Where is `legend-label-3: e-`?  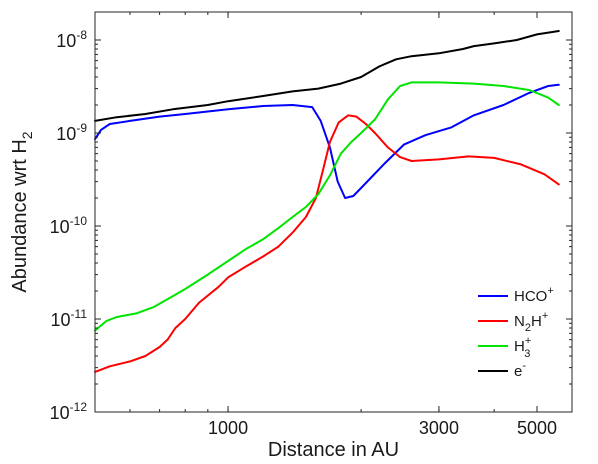
legend-label-3: e- is located at coordinates (520, 370).